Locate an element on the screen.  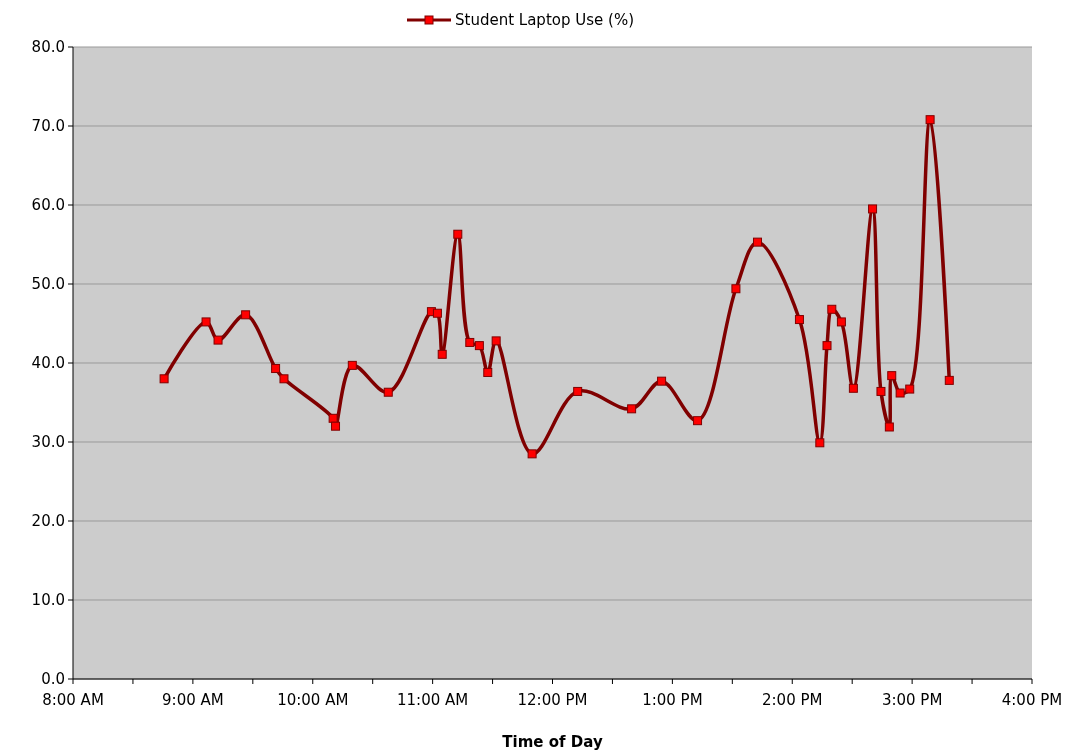
x-tick-label: 1:00 PM is located at coordinates (672, 700).